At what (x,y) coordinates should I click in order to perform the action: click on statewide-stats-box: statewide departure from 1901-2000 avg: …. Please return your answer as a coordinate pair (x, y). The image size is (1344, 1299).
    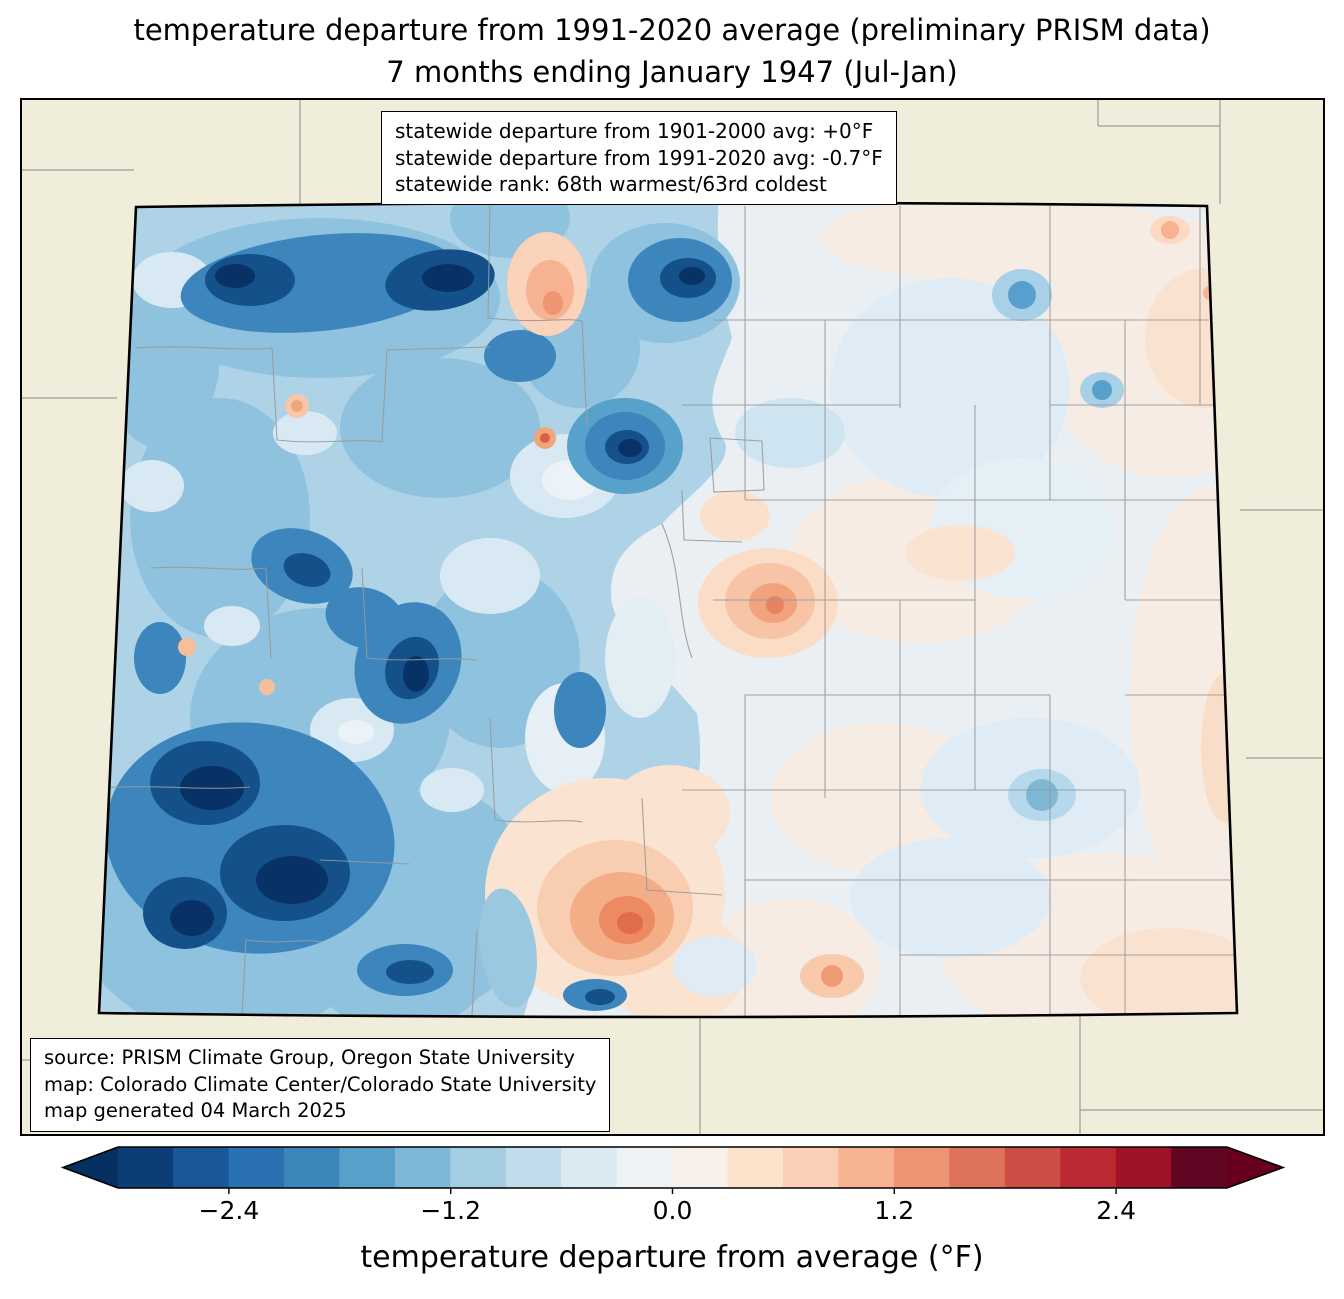
    Looking at the image, I should click on (639, 158).